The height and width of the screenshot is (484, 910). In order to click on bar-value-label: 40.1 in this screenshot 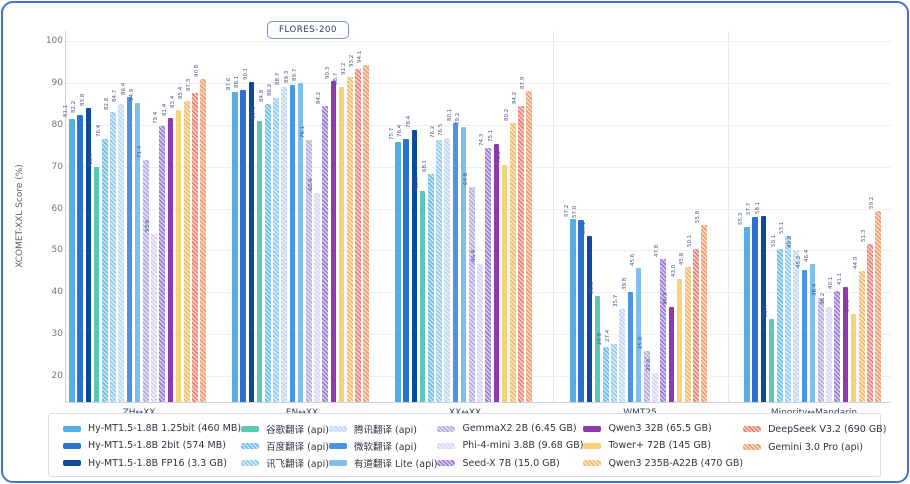, I will do `click(831, 282)`.